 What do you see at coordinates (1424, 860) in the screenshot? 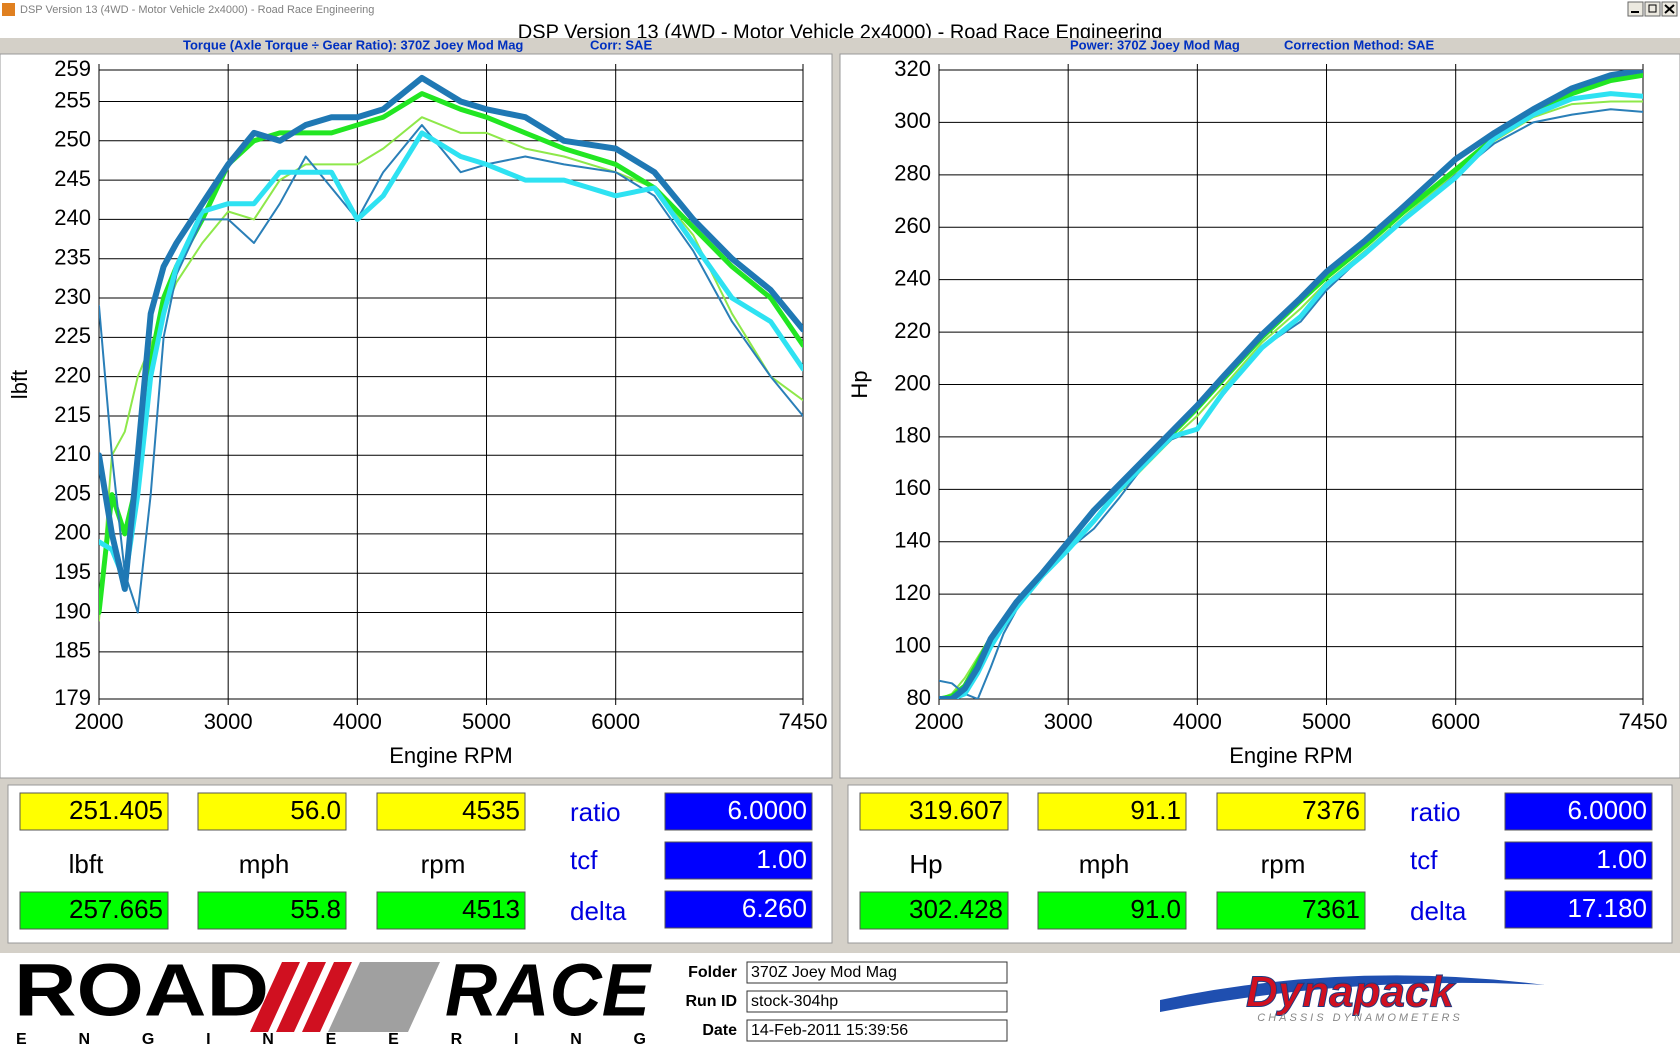
I see `factor-label: tcf` at bounding box center [1424, 860].